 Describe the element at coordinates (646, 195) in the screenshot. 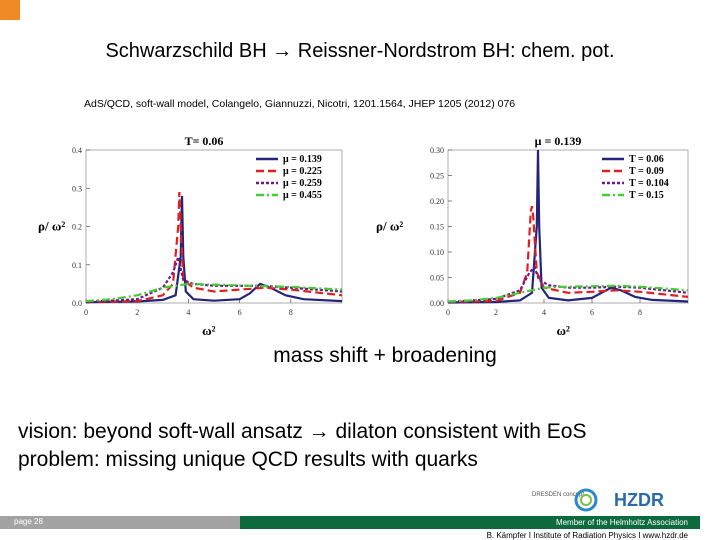

I see `legend-label-3: T = 0.15` at that location.